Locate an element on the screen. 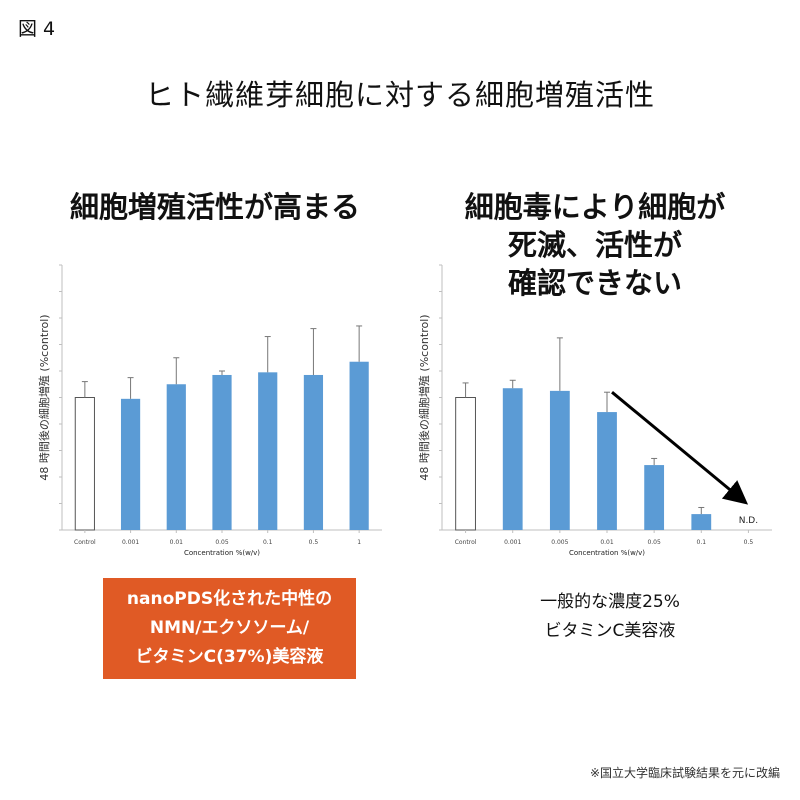 The height and width of the screenshot is (800, 800). figure-label: 図 4 is located at coordinates (37, 29).